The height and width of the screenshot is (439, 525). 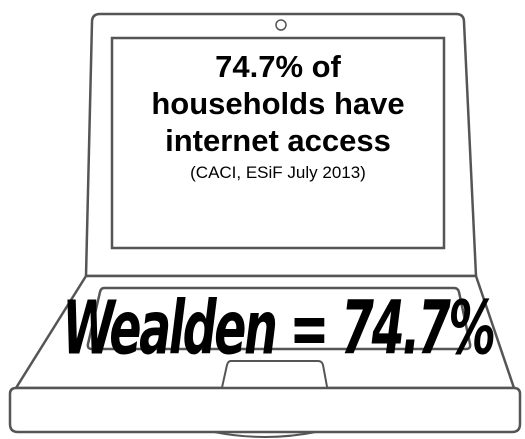 What do you see at coordinates (265, 434) in the screenshot?
I see `laptop-front-notch` at bounding box center [265, 434].